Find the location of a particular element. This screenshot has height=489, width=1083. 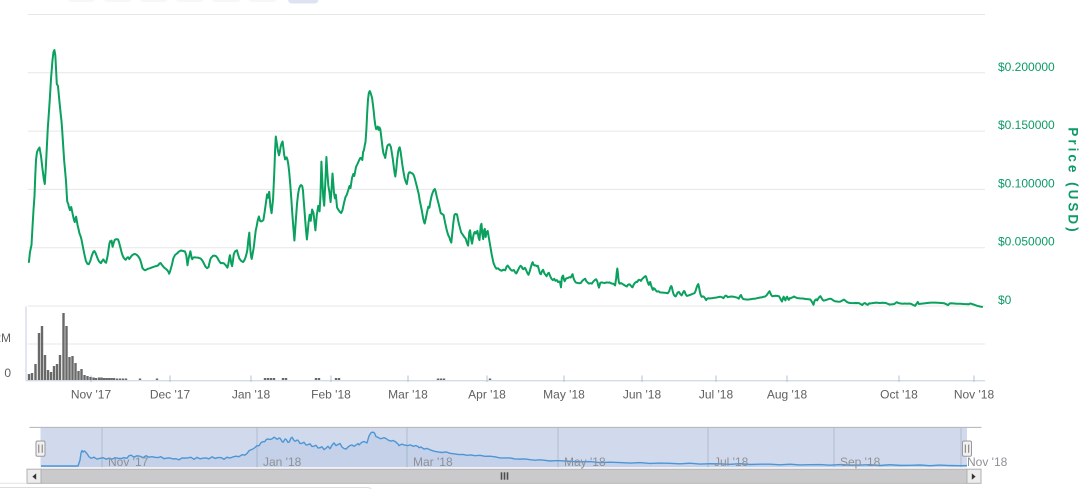

svg-text: 0 is located at coordinates (7, 373).